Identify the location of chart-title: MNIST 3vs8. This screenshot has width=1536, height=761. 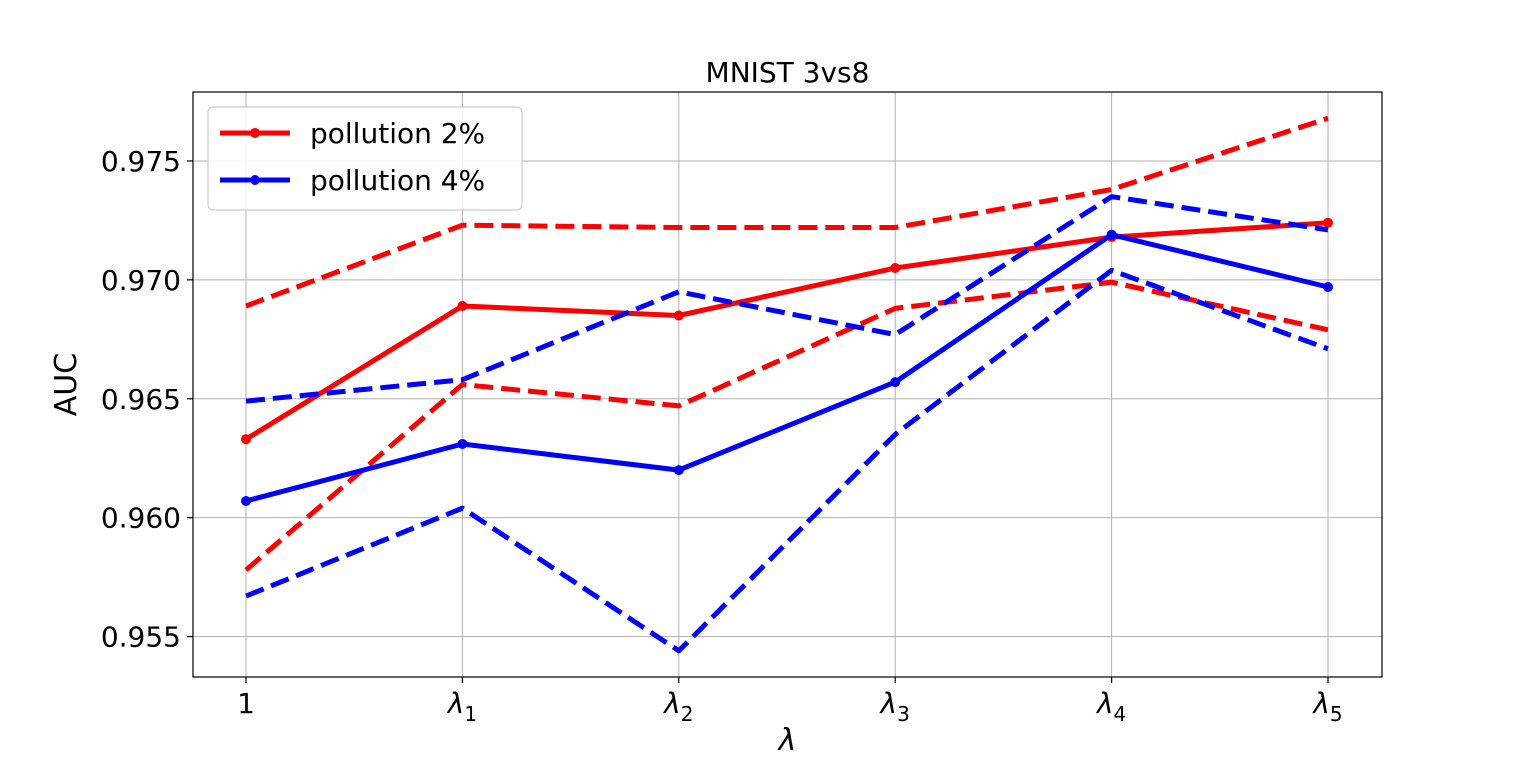
(788, 72).